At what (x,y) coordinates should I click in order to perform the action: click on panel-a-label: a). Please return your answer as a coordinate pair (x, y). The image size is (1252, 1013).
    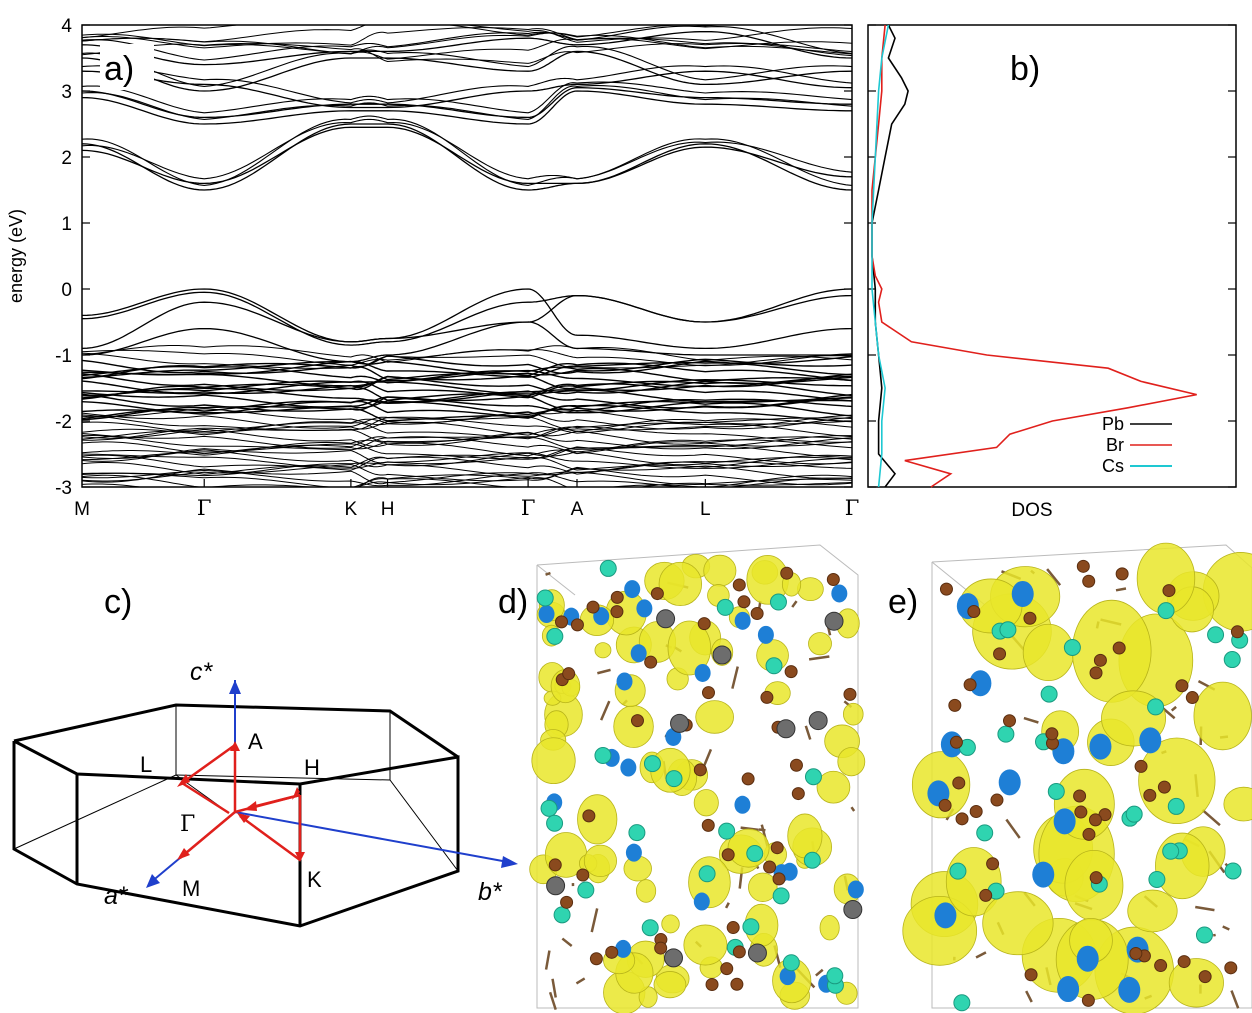
    Looking at the image, I should click on (119, 69).